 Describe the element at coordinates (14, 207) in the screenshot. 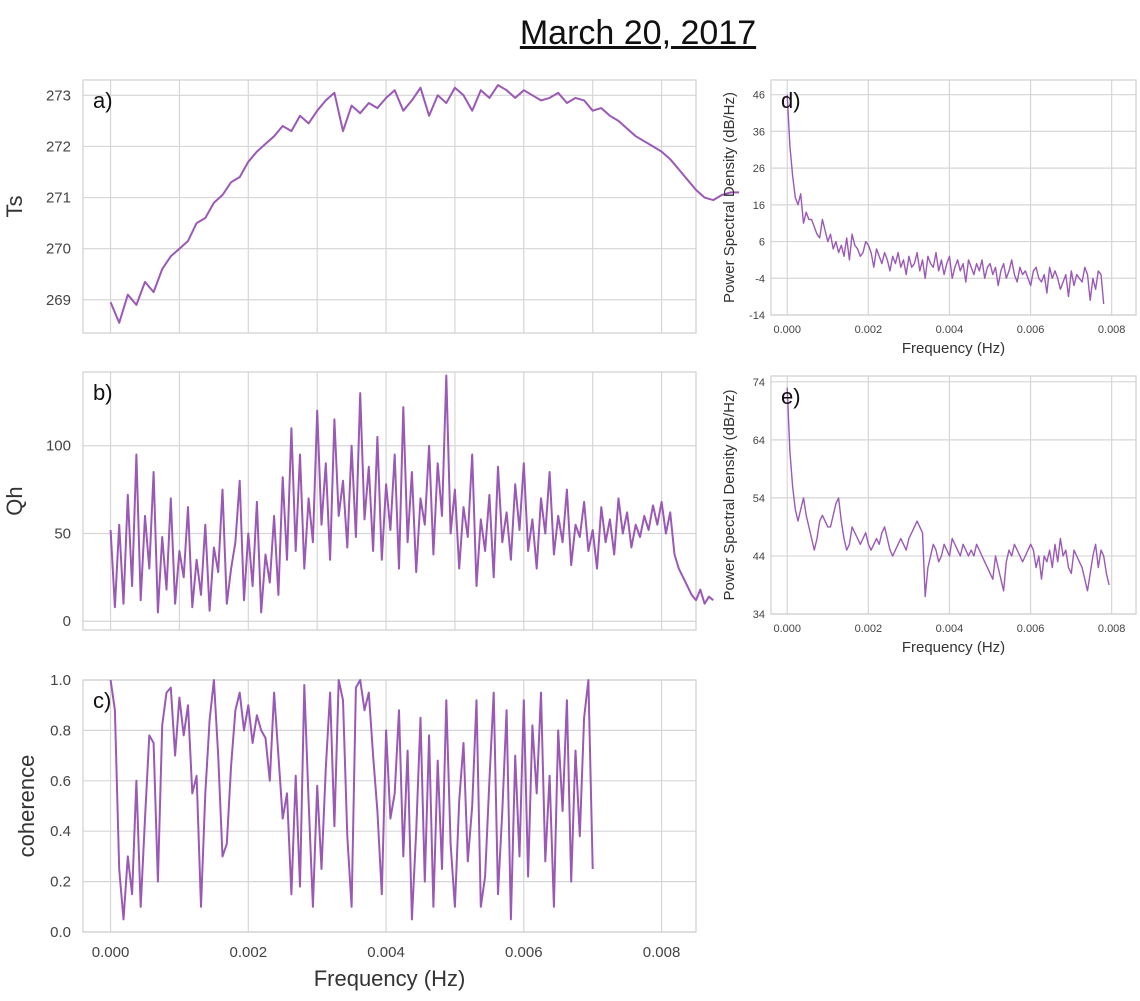

I see `y-axis-label: Ts` at that location.